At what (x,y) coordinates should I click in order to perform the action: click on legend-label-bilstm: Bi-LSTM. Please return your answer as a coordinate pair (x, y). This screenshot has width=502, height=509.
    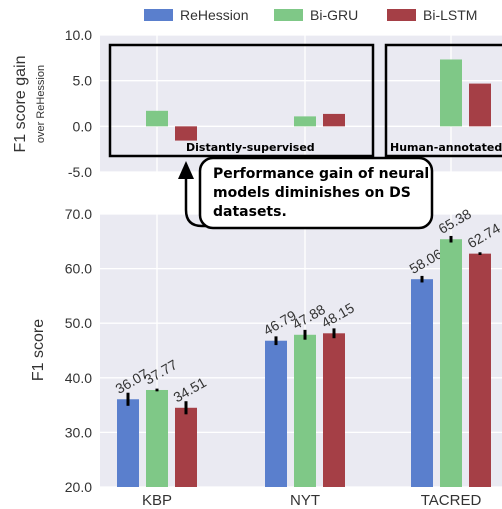
    Looking at the image, I should click on (450, 15).